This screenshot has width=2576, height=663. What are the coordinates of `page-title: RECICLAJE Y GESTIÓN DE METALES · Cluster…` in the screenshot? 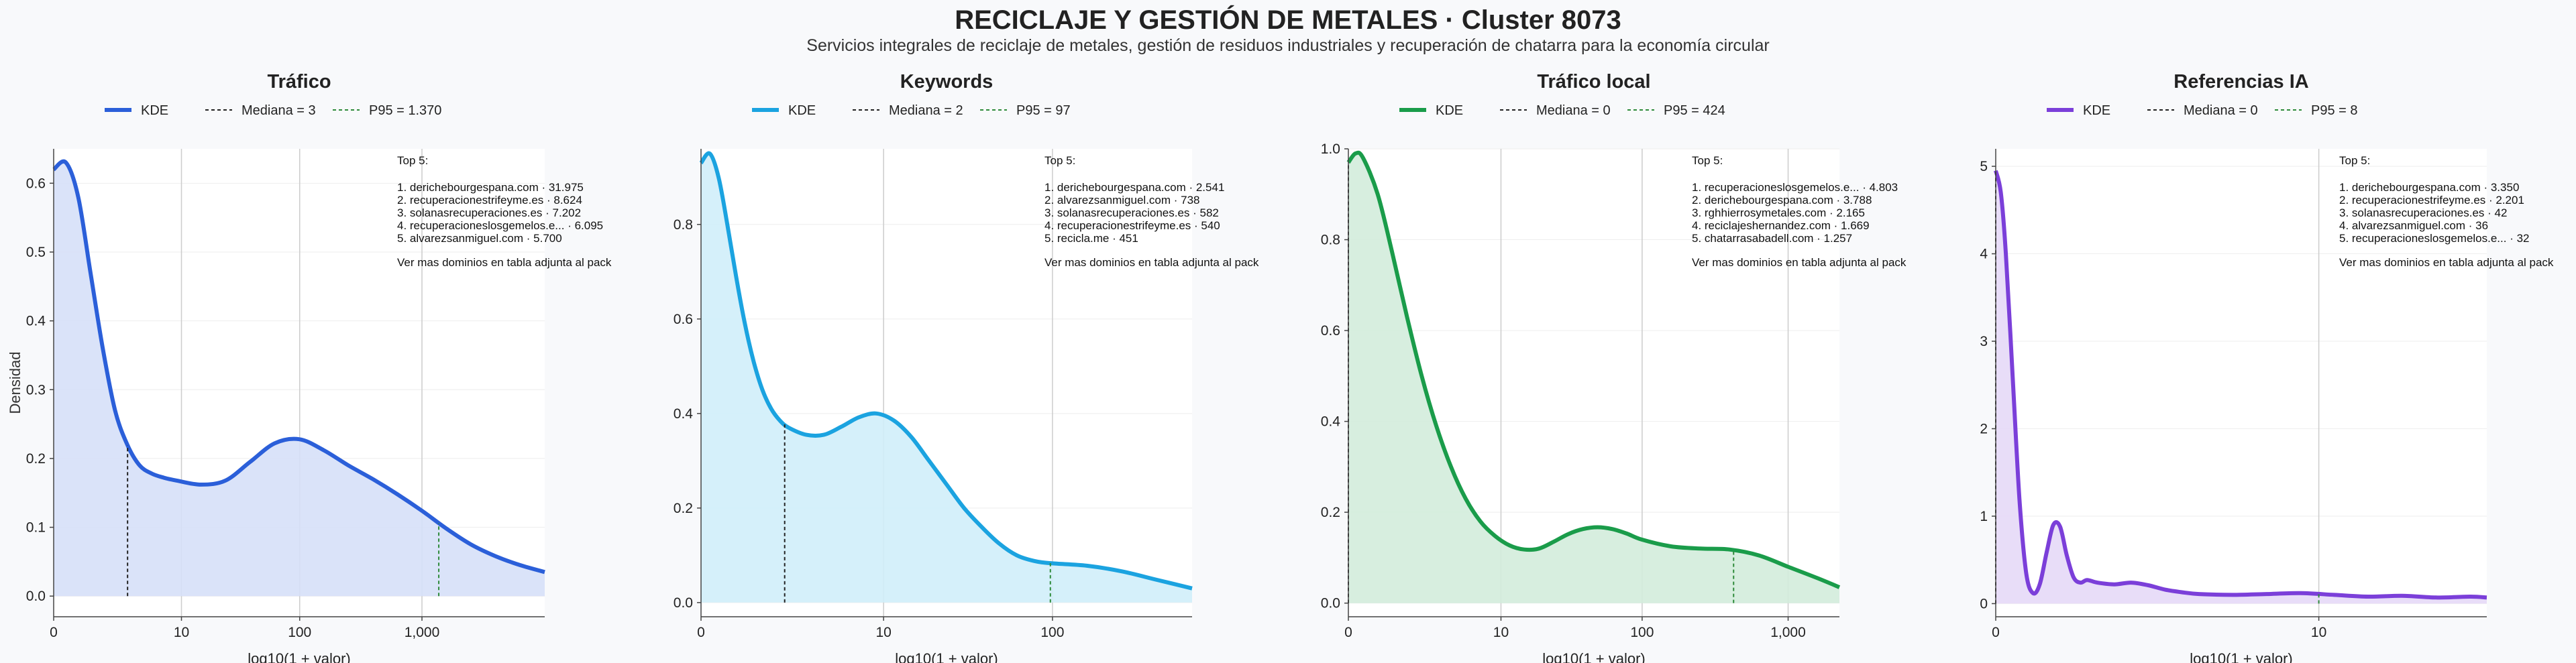 It's located at (1288, 20).